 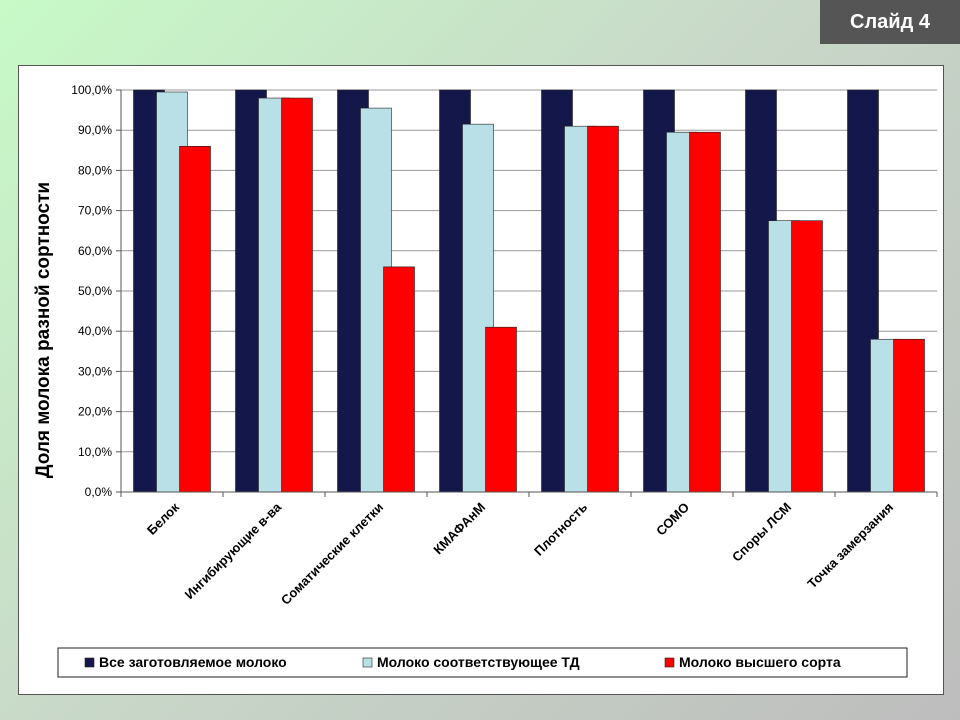 I want to click on y-tick-label: 80,0%, so click(x=95, y=170).